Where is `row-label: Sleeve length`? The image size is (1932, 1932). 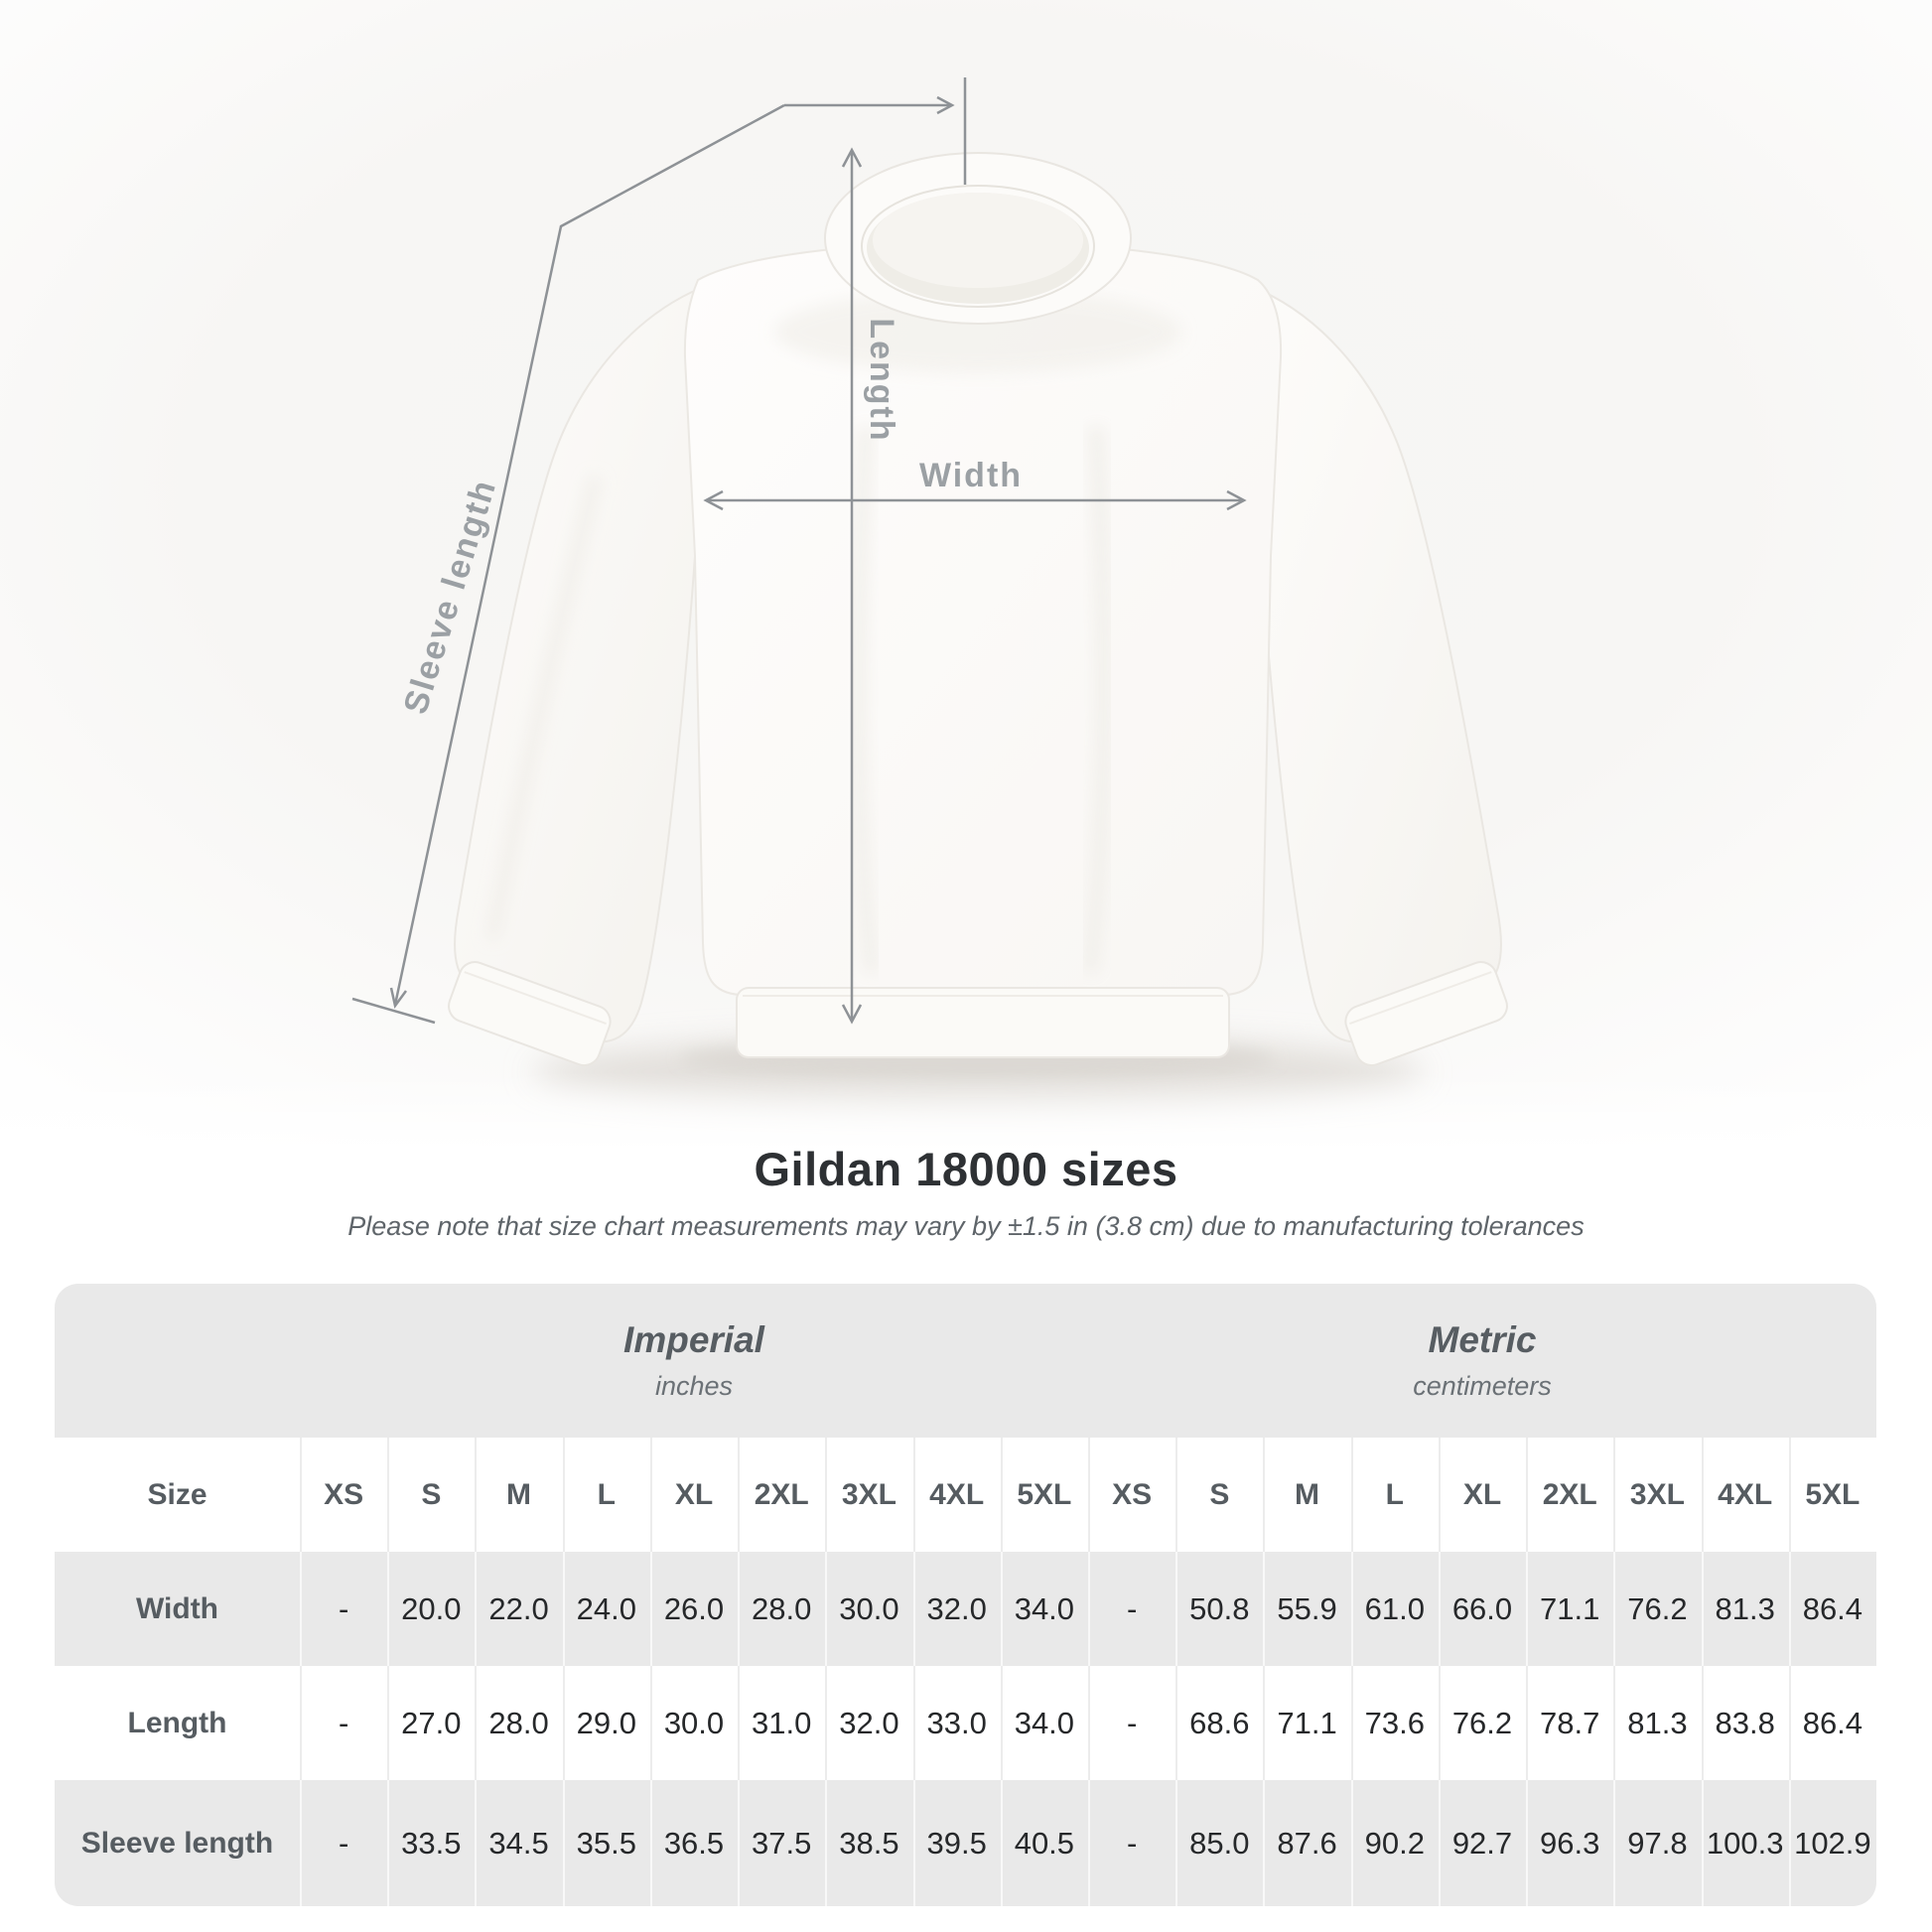 row-label: Sleeve length is located at coordinates (177, 1843).